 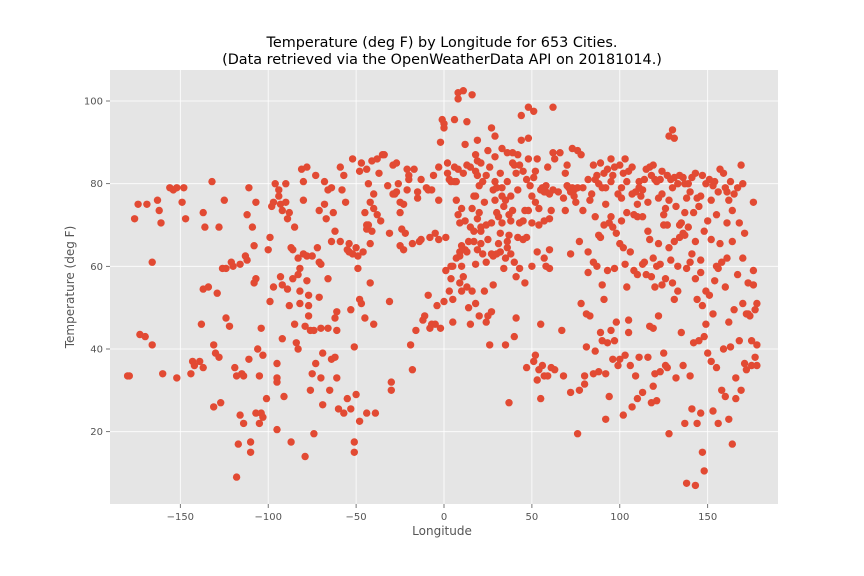 What do you see at coordinates (707, 517) in the screenshot?
I see `x-tick-label: 150` at bounding box center [707, 517].